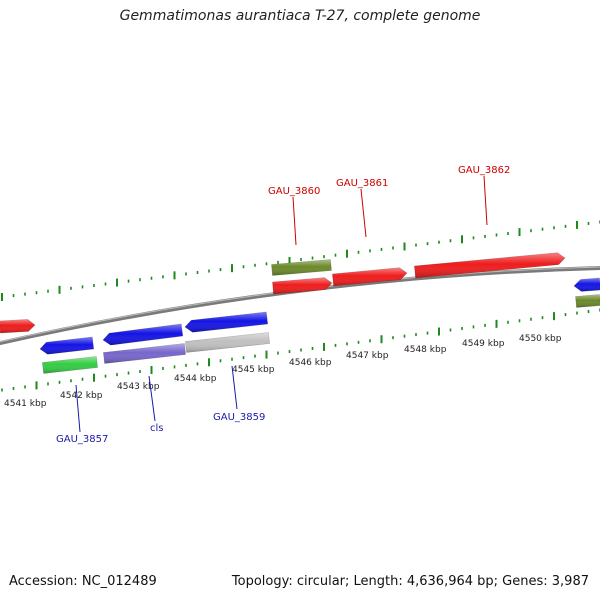 The width and height of the screenshot is (600, 600). I want to click on red-gene-3860-shading, so click(302, 285).